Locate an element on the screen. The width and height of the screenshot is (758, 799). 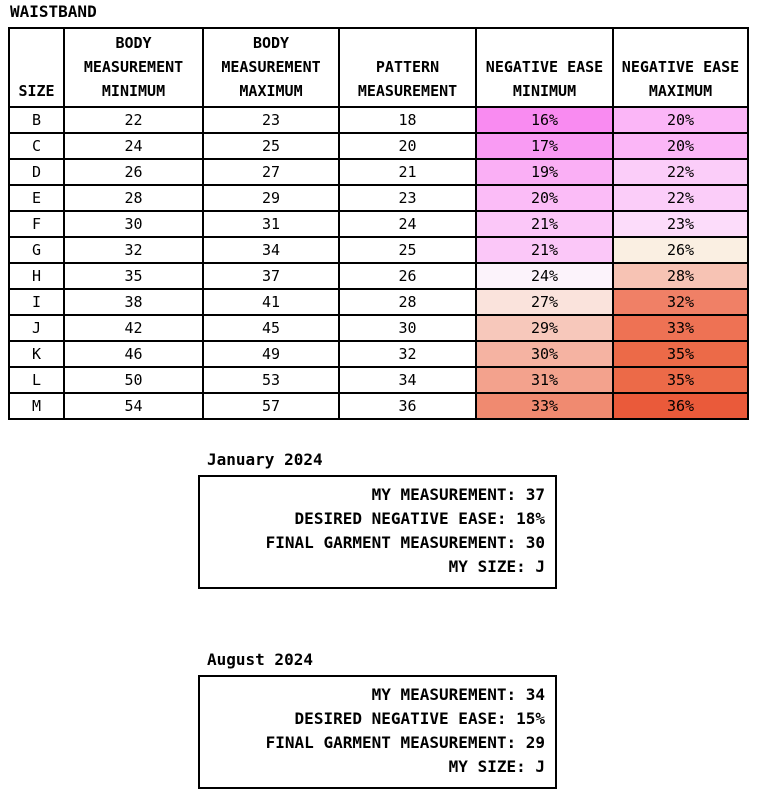
cell-negative-ease-max: 36% is located at coordinates (680, 406).